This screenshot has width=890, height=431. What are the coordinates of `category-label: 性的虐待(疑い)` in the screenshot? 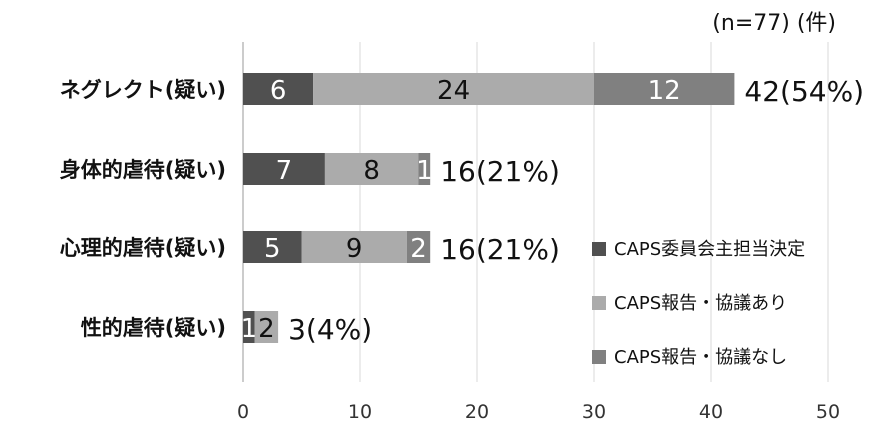 It's located at (153, 328).